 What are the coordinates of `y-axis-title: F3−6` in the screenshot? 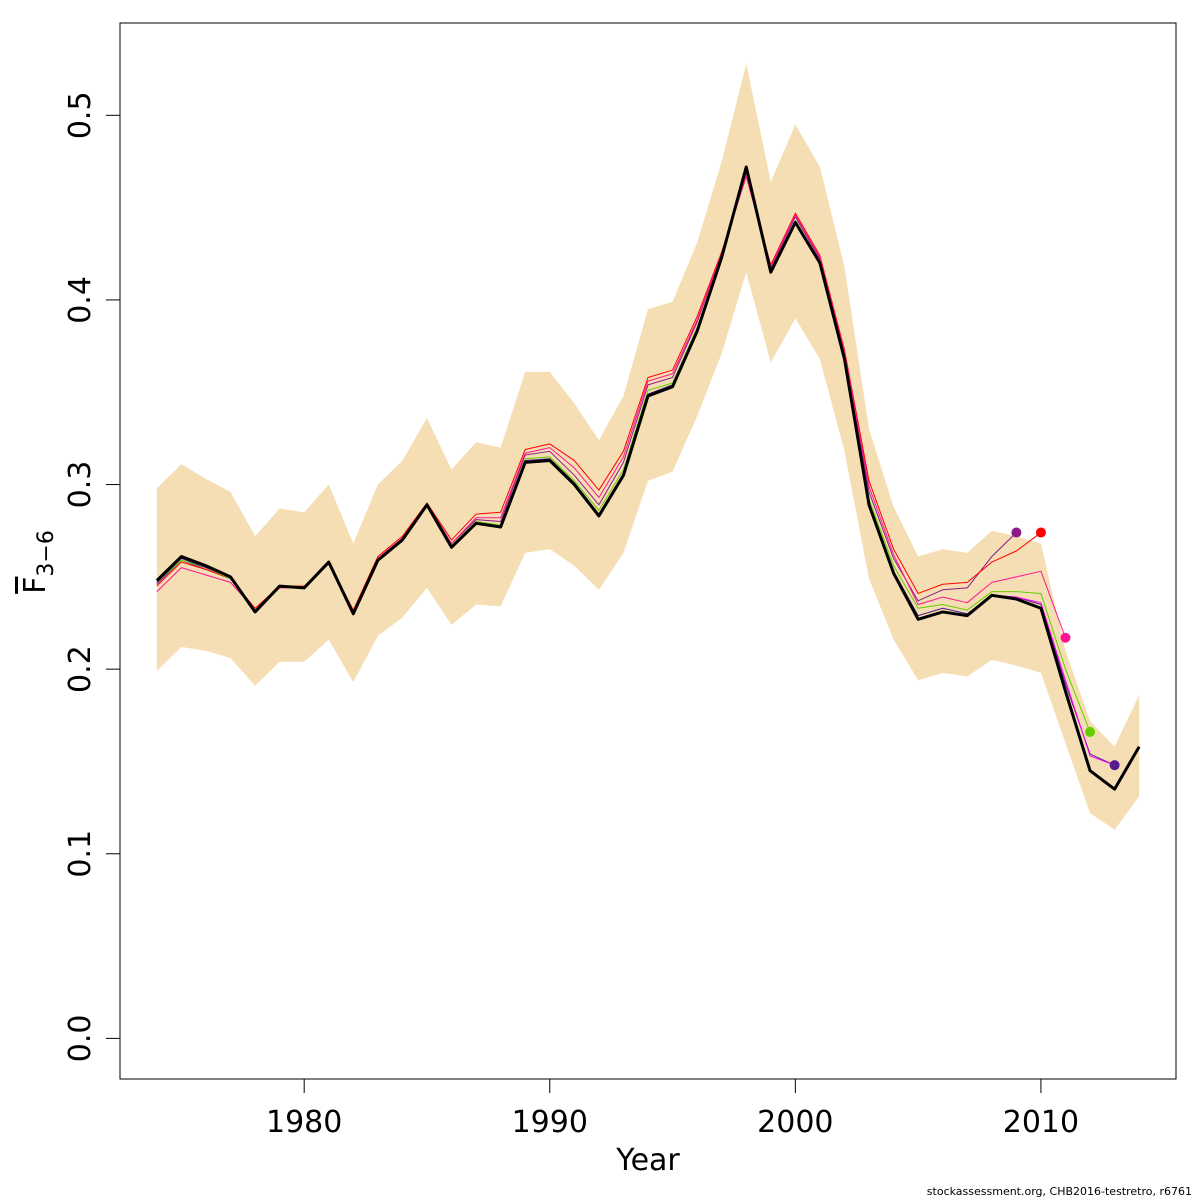 It's located at (38, 562).